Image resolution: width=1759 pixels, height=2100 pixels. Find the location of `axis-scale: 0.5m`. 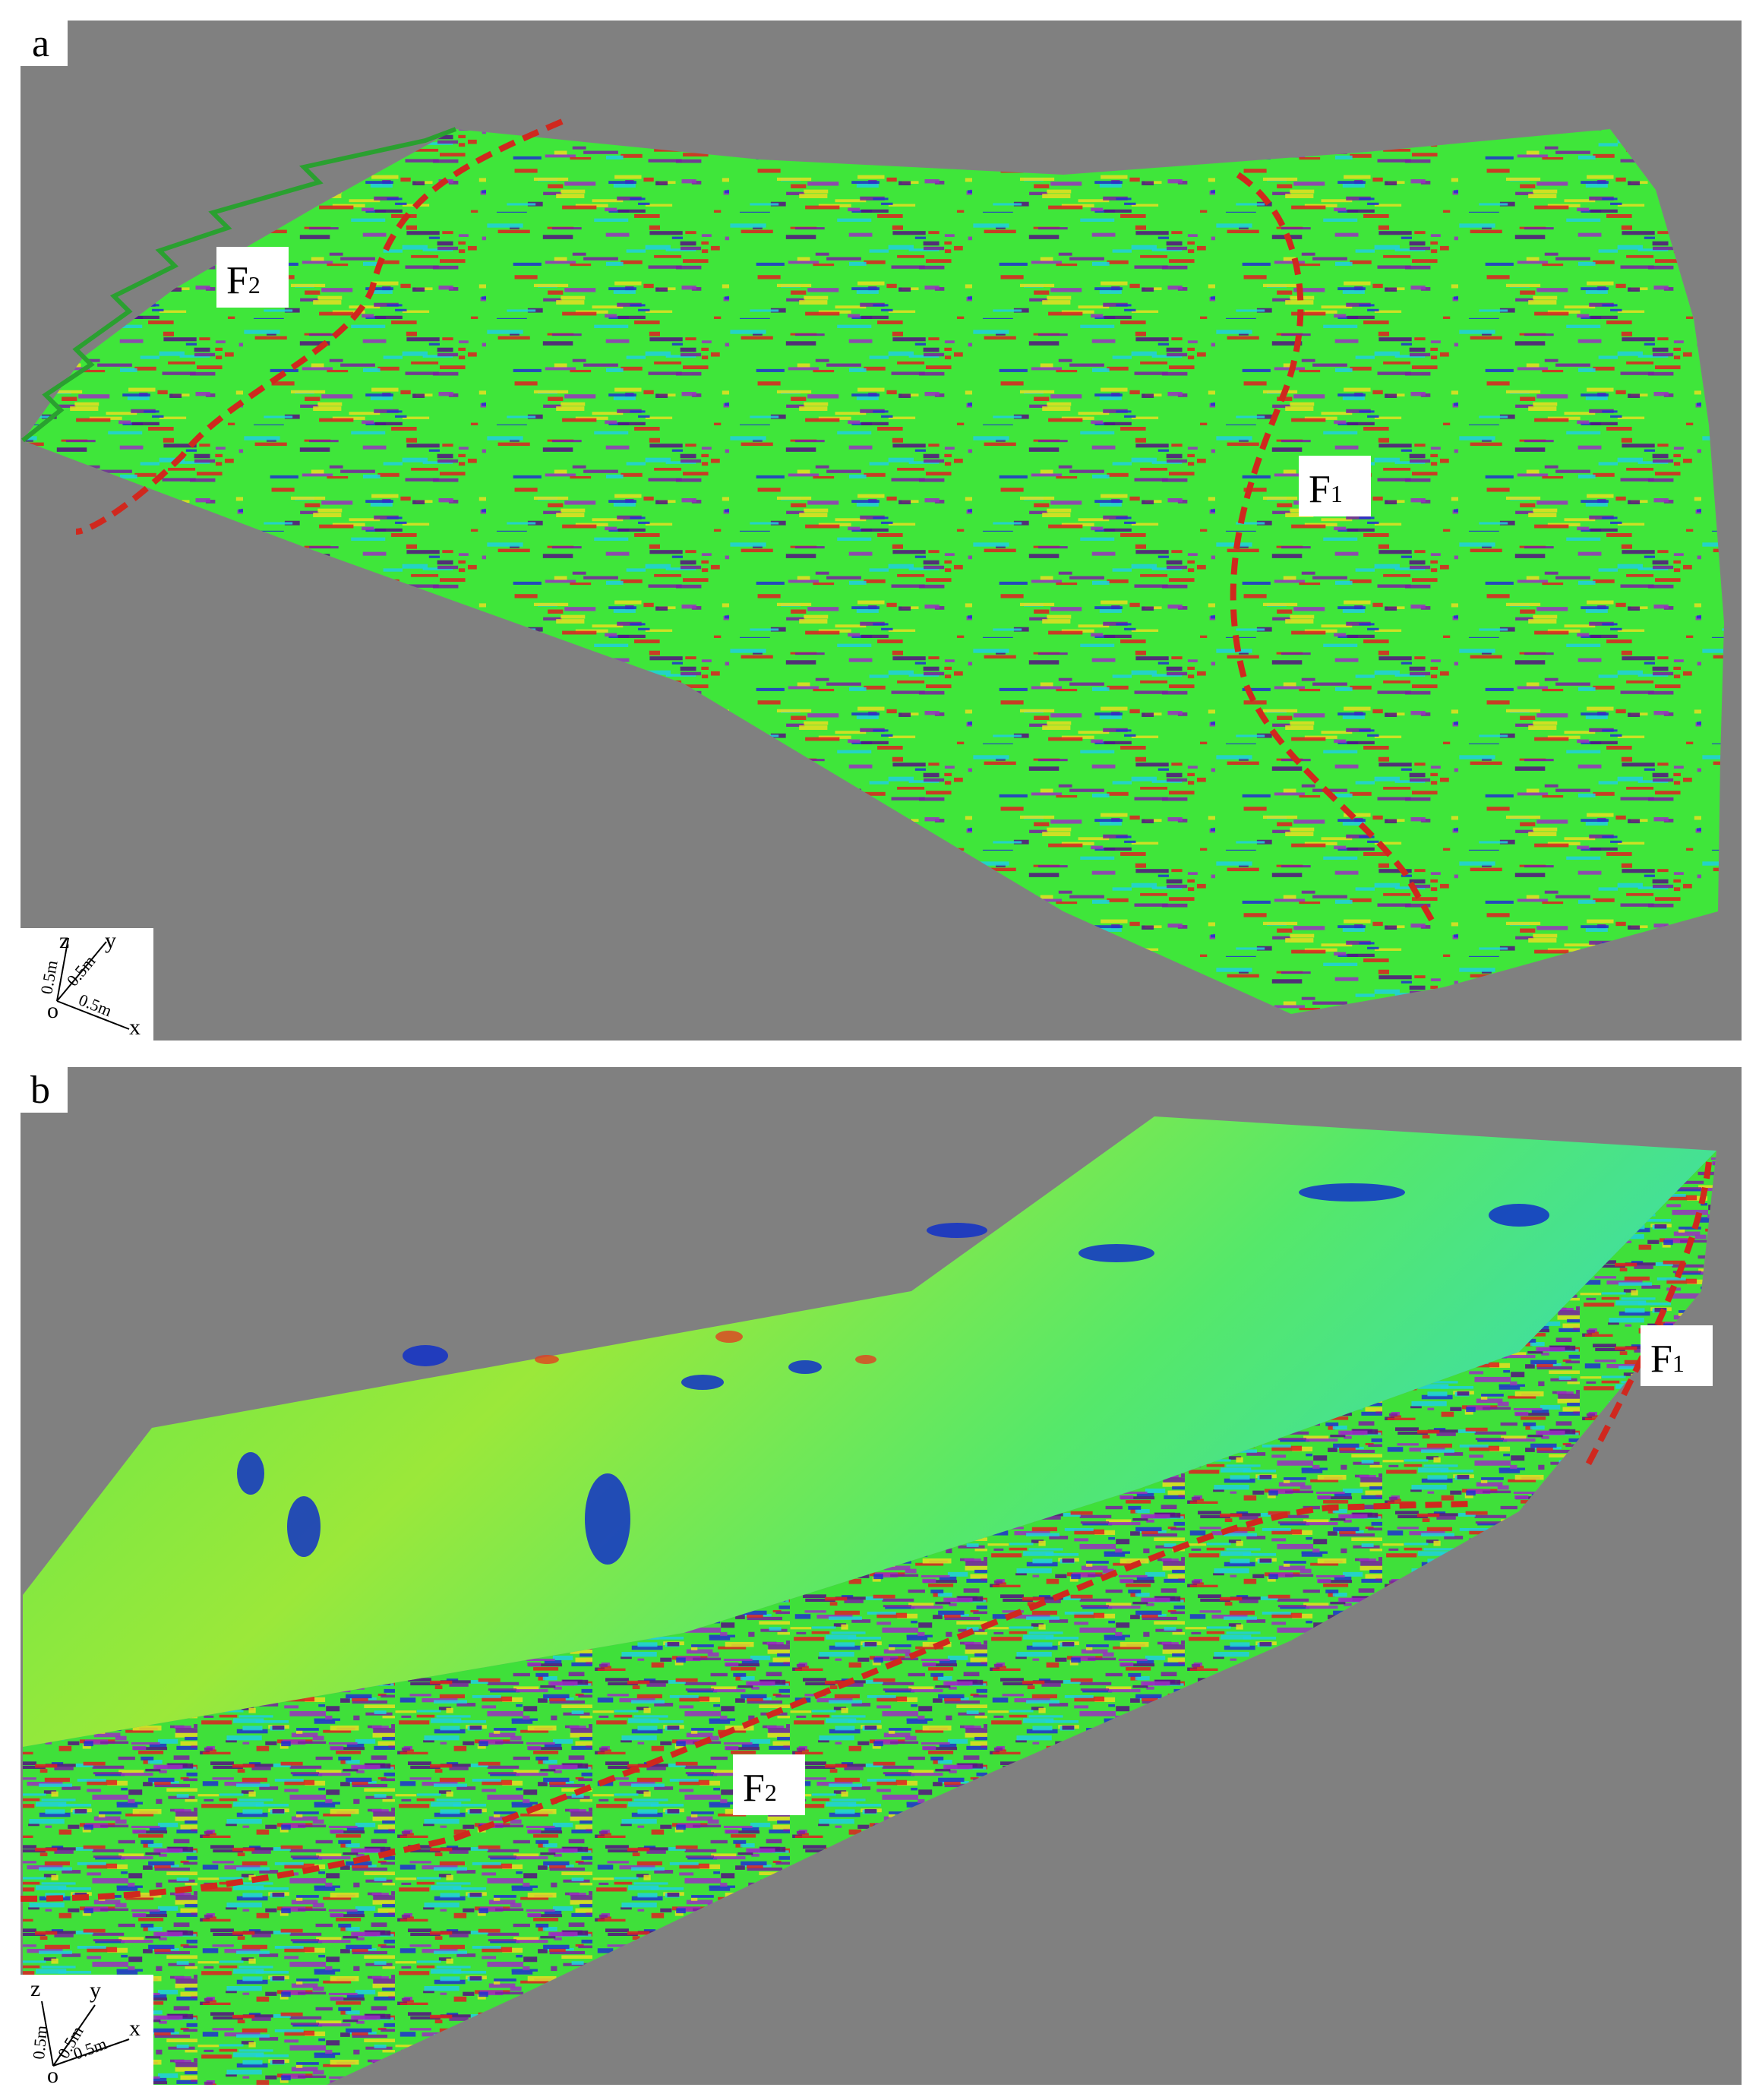

axis-scale: 0.5m is located at coordinates (40, 2043).